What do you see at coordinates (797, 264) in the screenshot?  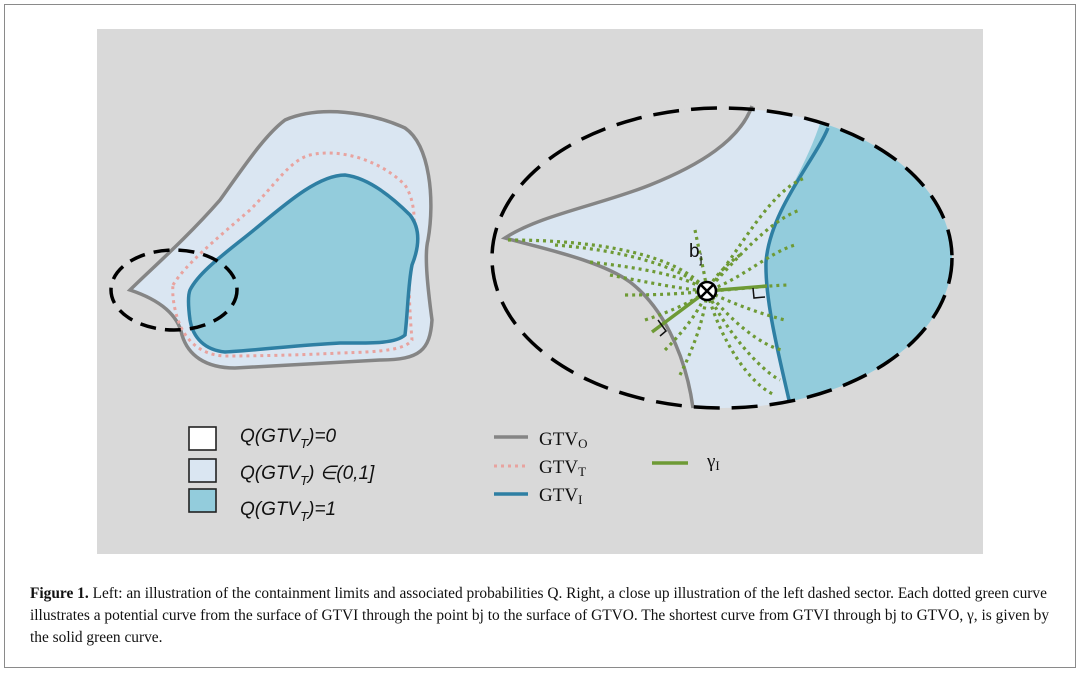 I see `gtv-i-boundary-right` at bounding box center [797, 264].